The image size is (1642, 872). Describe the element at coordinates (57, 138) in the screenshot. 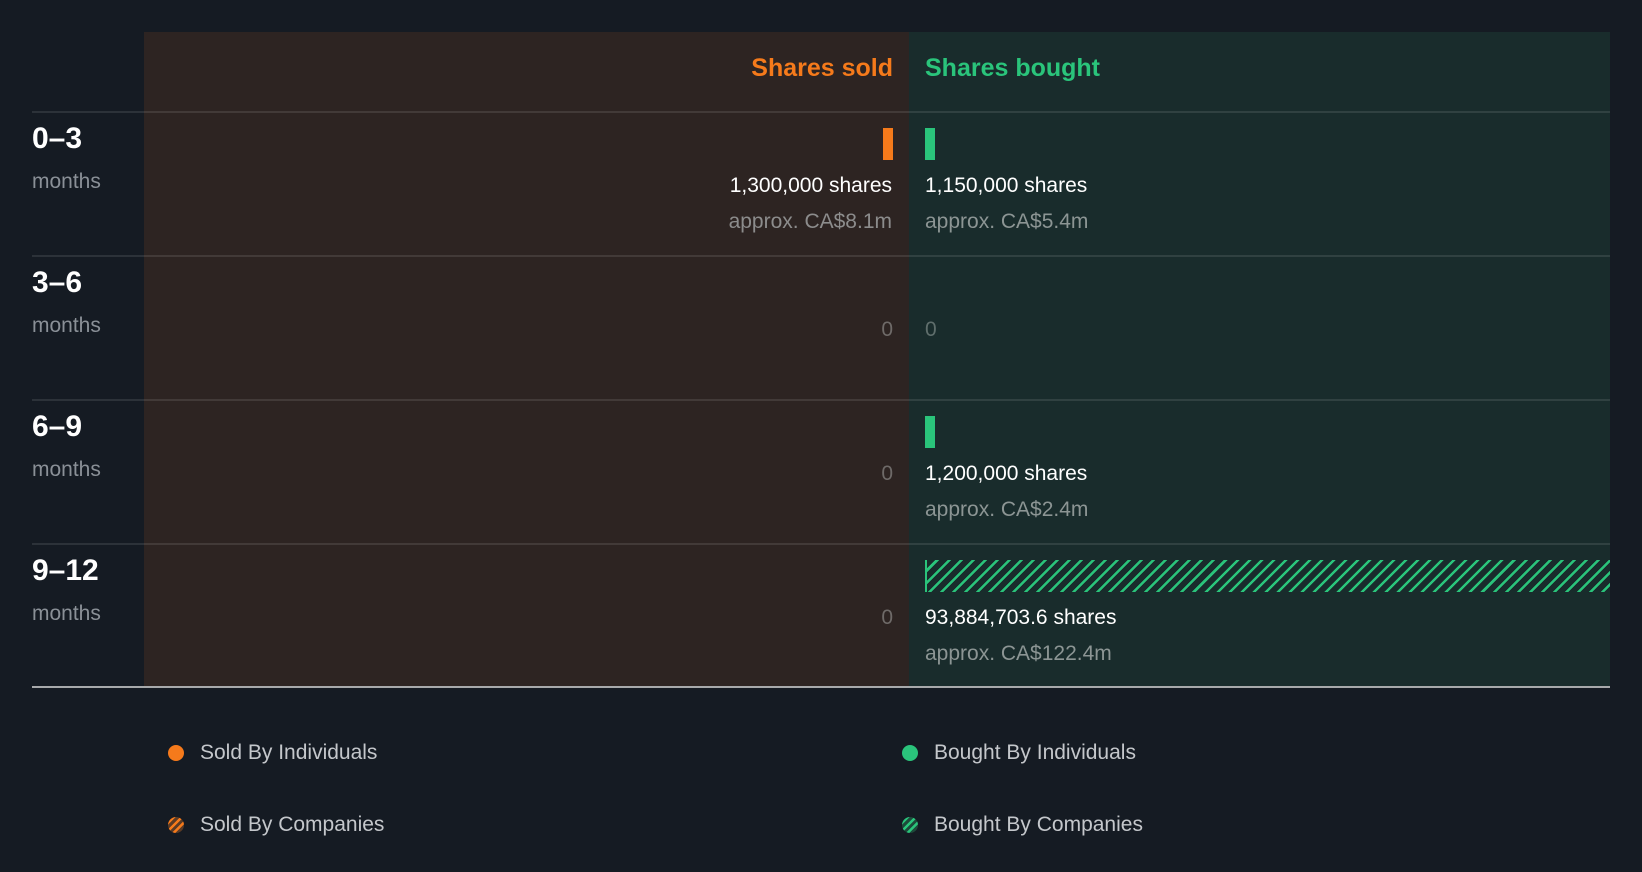

I see `period-label: 0–3` at that location.